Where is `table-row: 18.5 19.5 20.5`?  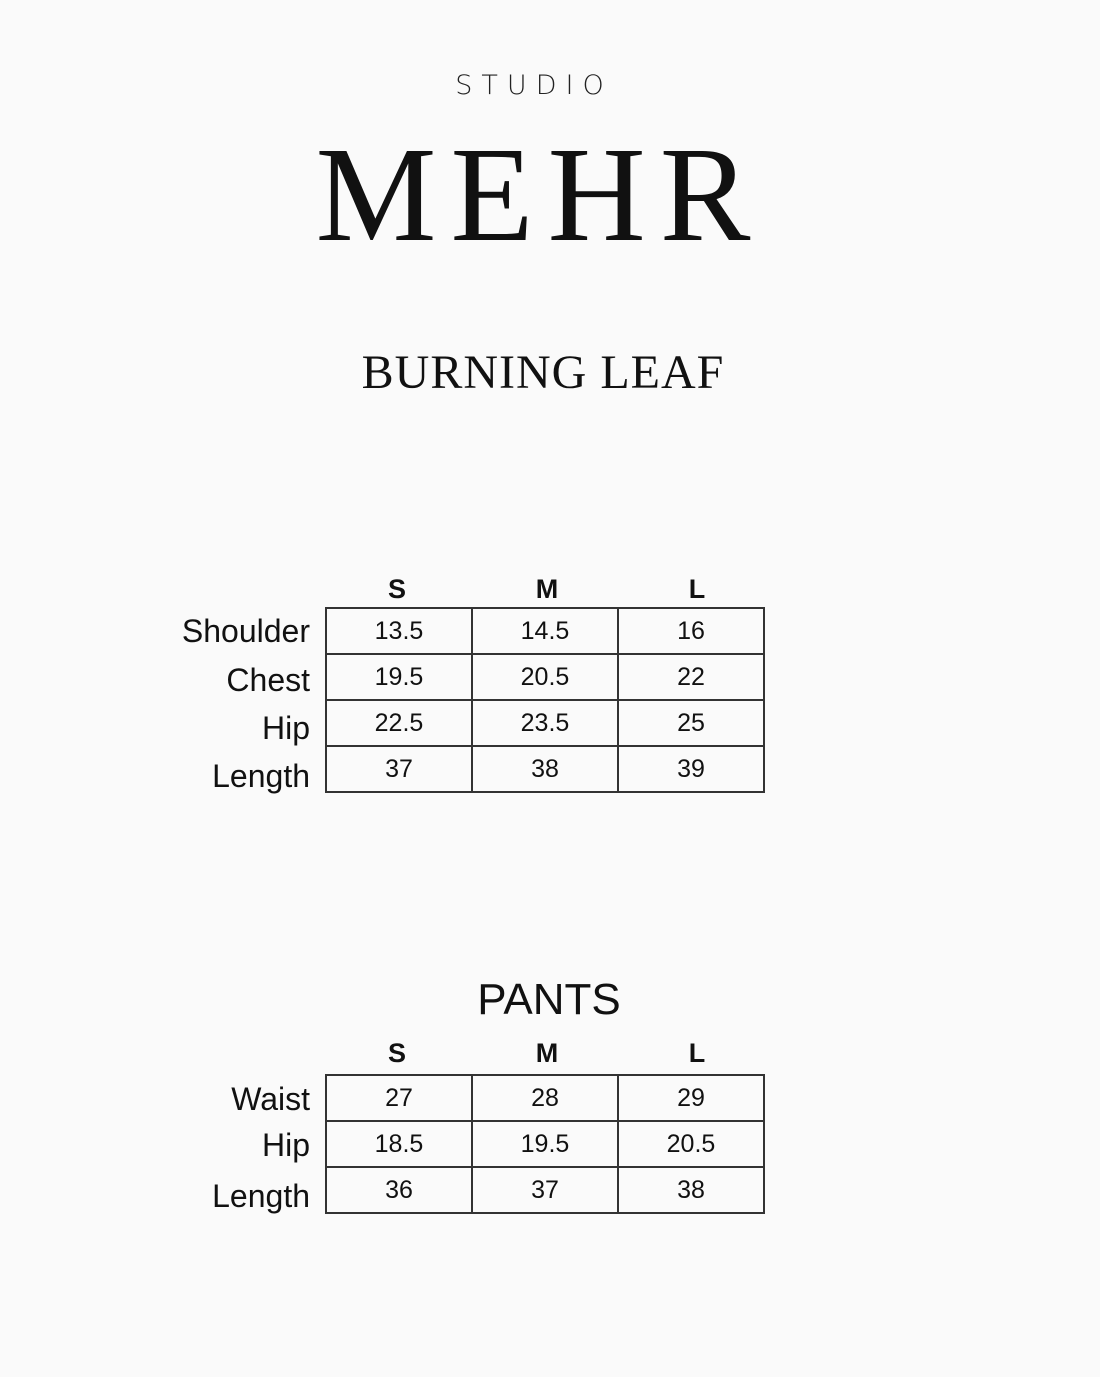 table-row: 18.5 19.5 20.5 is located at coordinates (545, 1144).